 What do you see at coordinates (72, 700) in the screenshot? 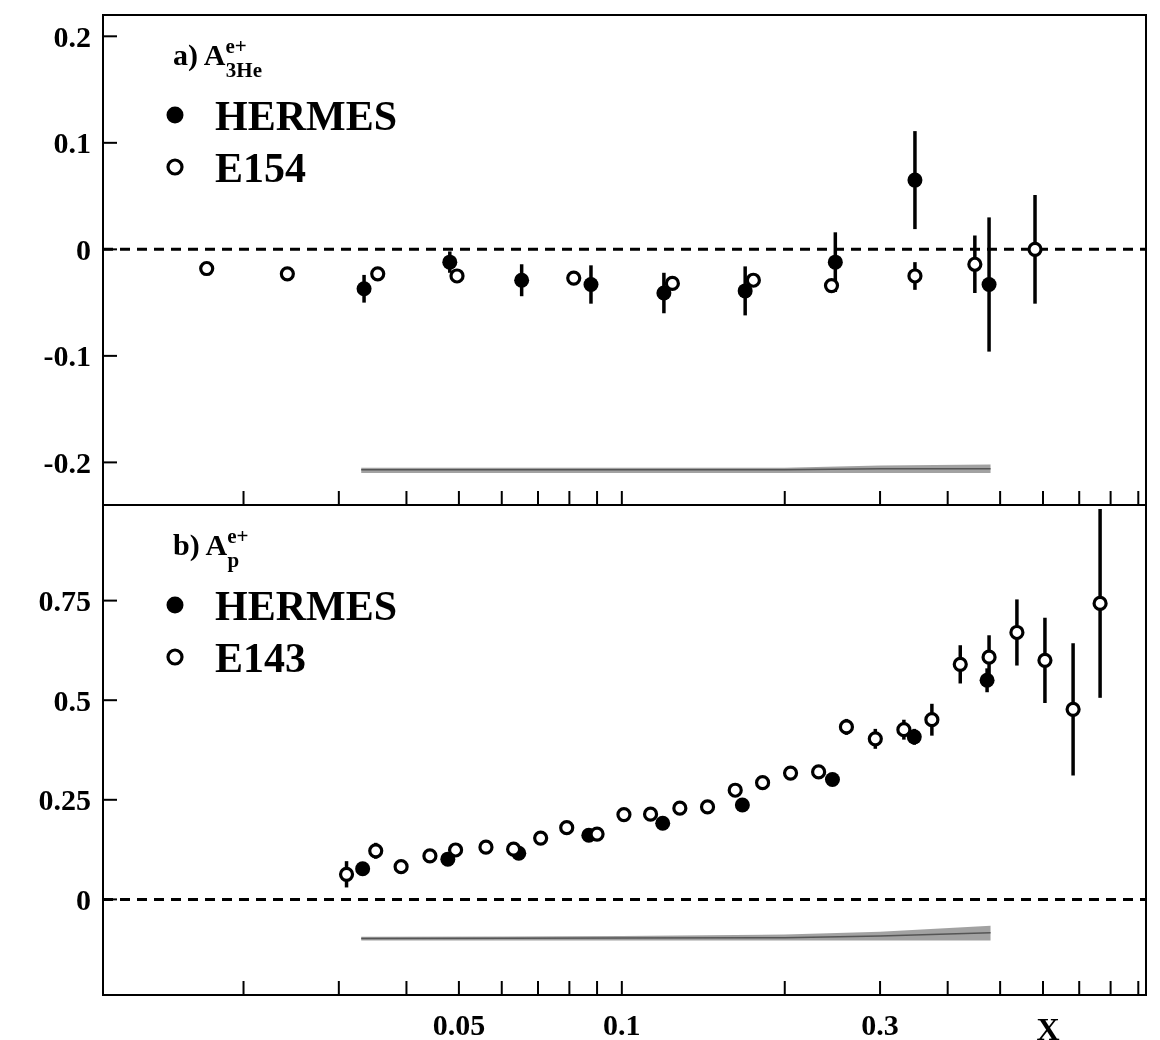
I see `y-tick-label: 0.5` at bounding box center [72, 700].